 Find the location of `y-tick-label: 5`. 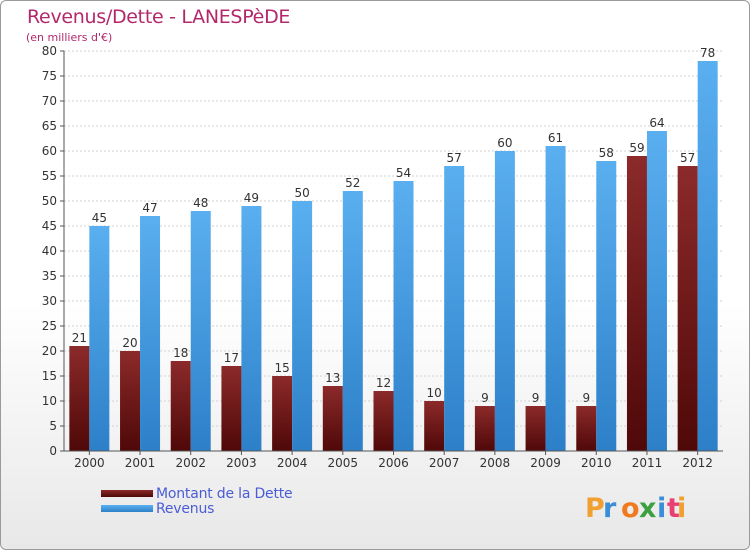

y-tick-label: 5 is located at coordinates (53, 426).